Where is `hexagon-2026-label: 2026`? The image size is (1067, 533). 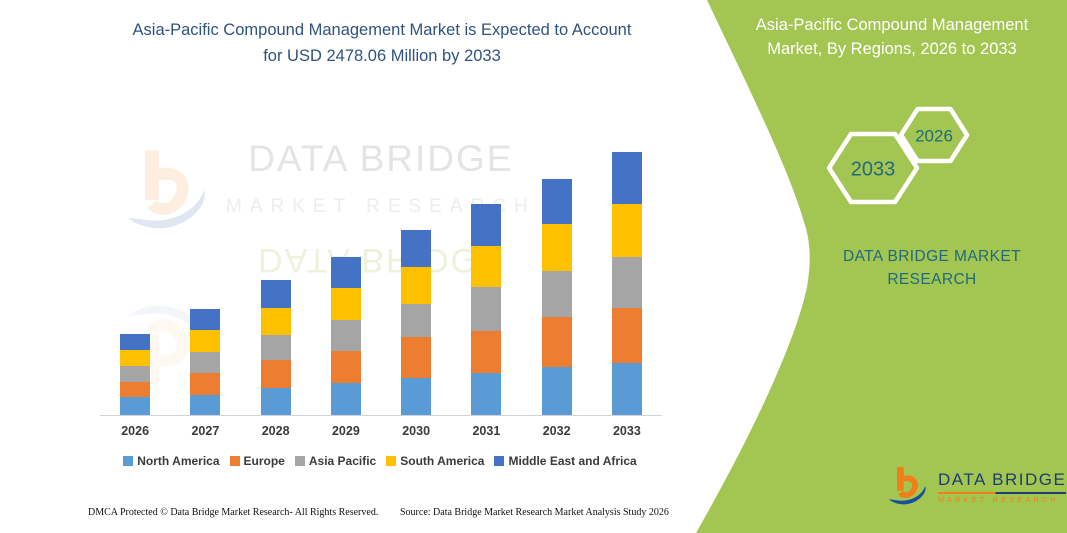 hexagon-2026-label: 2026 is located at coordinates (934, 136).